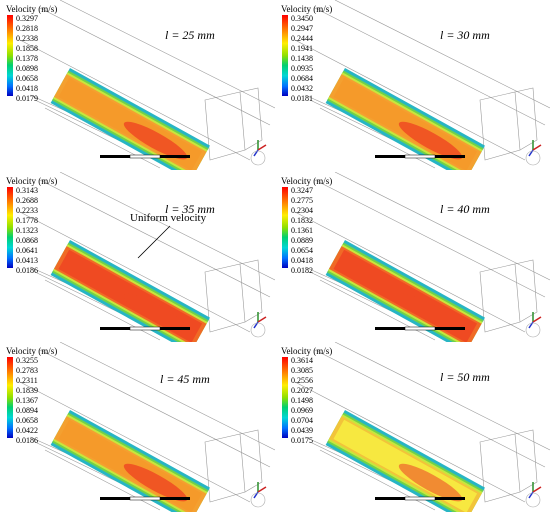 This screenshot has width=550, height=512. I want to click on legend-tick-value: 0.1832, so click(302, 220).